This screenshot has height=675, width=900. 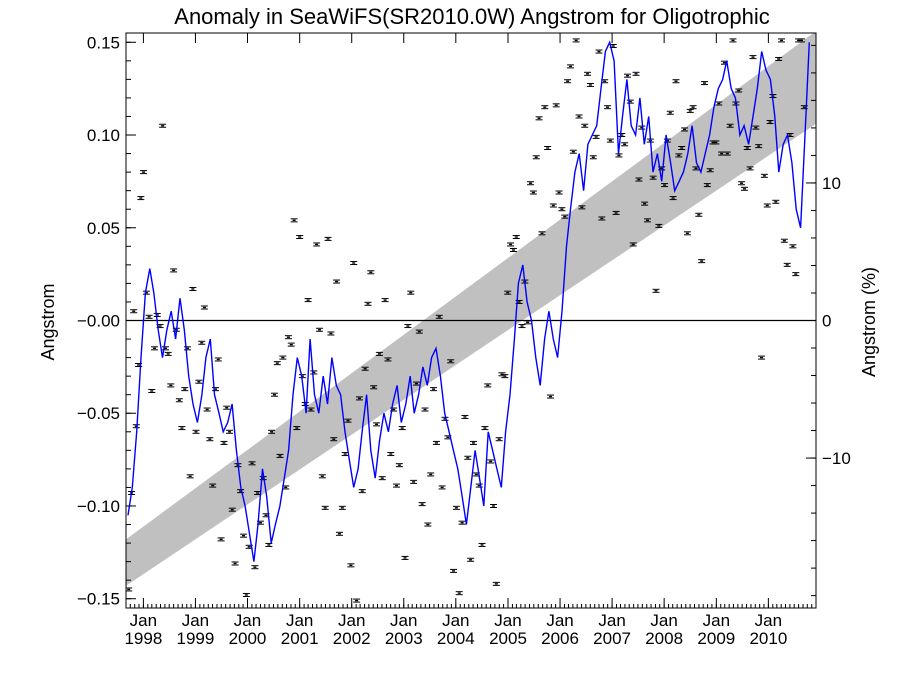 I want to click on y-axis-label: Angstrom, so click(x=48, y=321).